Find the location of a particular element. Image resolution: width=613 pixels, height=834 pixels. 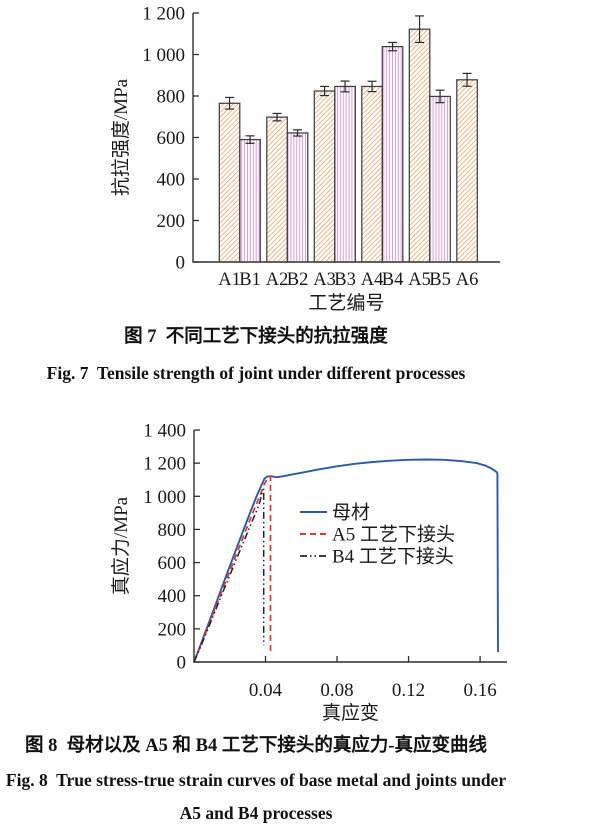

curve-base-metal is located at coordinates (346, 560).